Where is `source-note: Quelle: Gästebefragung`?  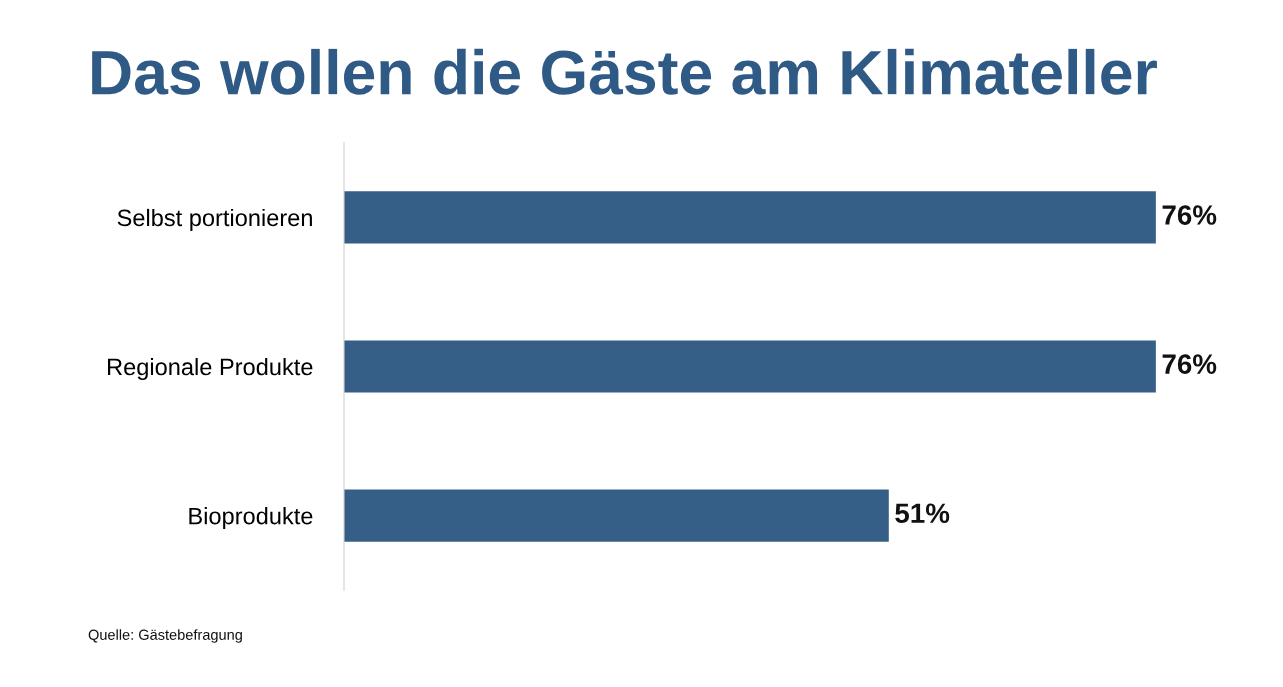 source-note: Quelle: Gästebefragung is located at coordinates (165, 636).